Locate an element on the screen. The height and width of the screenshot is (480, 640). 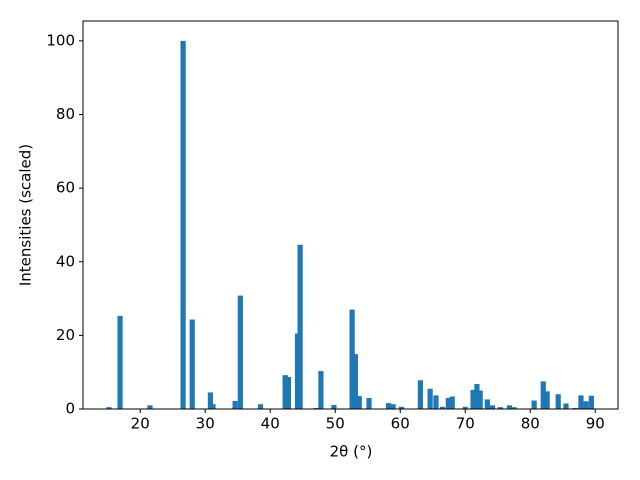
x-tick-label: 50 is located at coordinates (335, 424).